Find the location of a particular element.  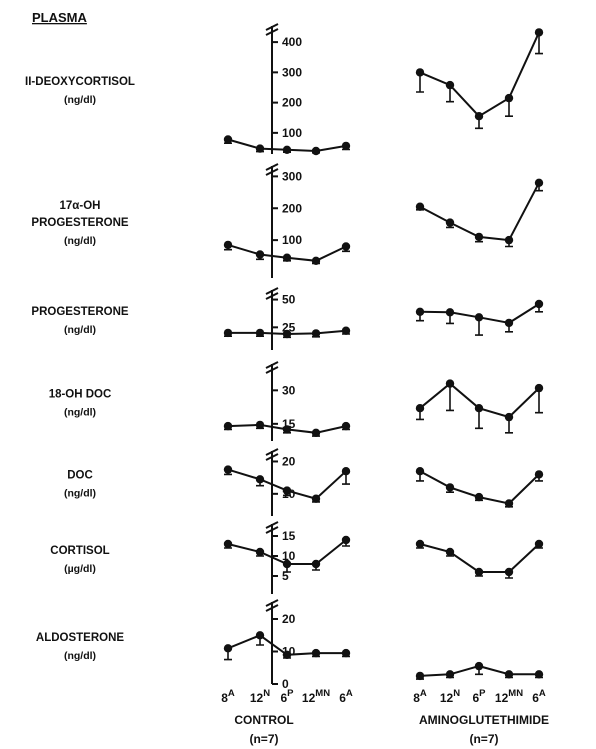

panel-17-oh-progesterone: 100 200 300 17α-OH PROGESTERONE (ng/dl) is located at coordinates (287, 220).